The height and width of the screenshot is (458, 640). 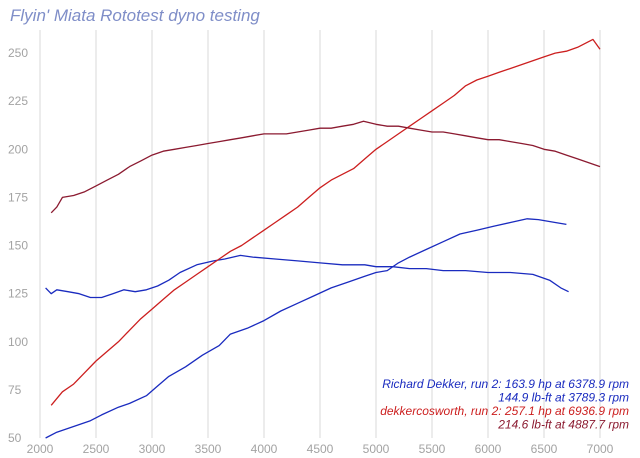 What do you see at coordinates (18, 101) in the screenshot?
I see `y-tick-label: 225` at bounding box center [18, 101].